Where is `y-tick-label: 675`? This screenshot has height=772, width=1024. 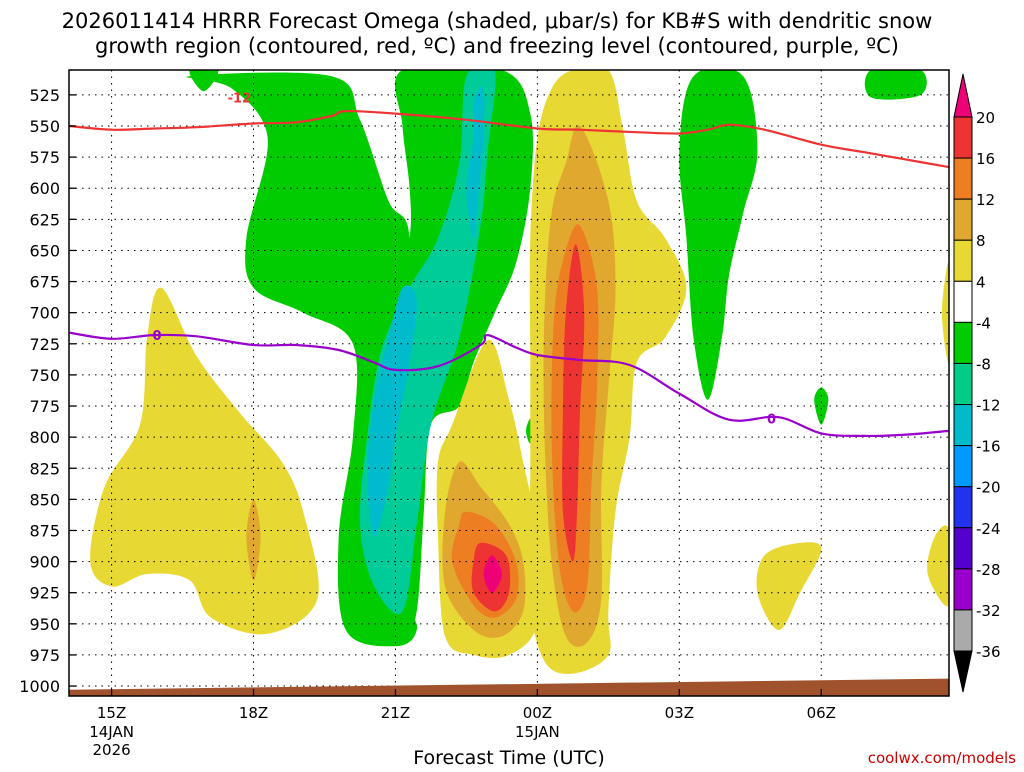
y-tick-label: 675 is located at coordinates (44, 282).